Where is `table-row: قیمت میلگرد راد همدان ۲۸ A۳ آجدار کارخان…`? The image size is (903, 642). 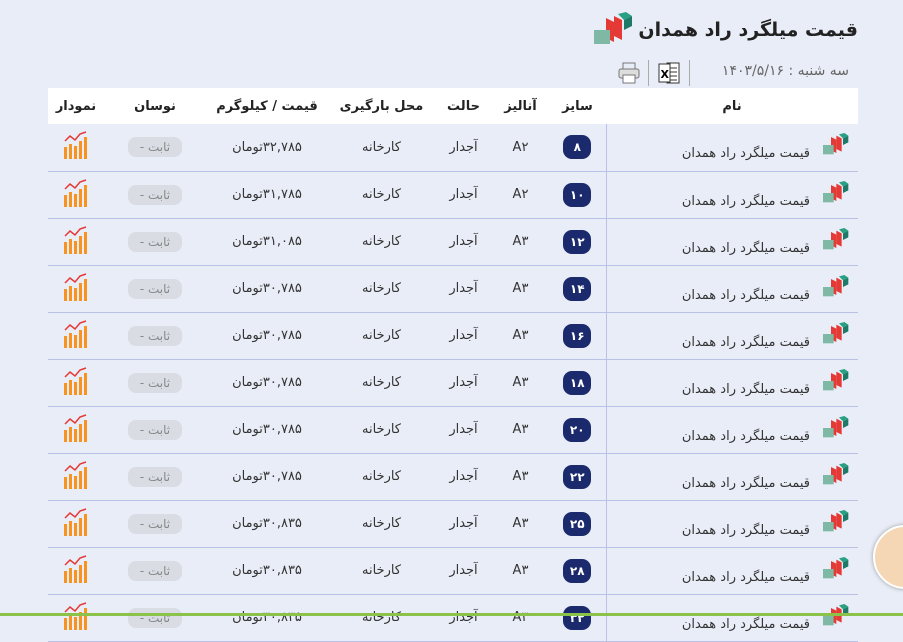
table-row: قیمت میلگرد راد همدان ۲۸ A۳ آجدار کارخان… is located at coordinates (453, 570).